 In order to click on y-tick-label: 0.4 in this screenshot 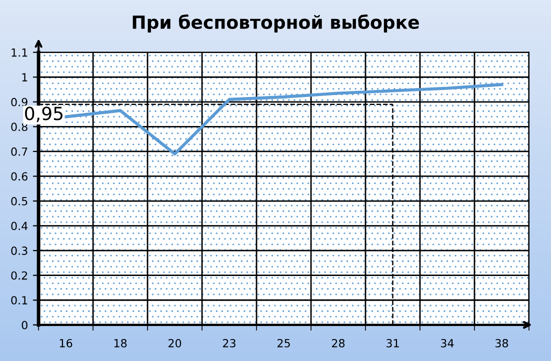, I will do `click(19, 226)`.